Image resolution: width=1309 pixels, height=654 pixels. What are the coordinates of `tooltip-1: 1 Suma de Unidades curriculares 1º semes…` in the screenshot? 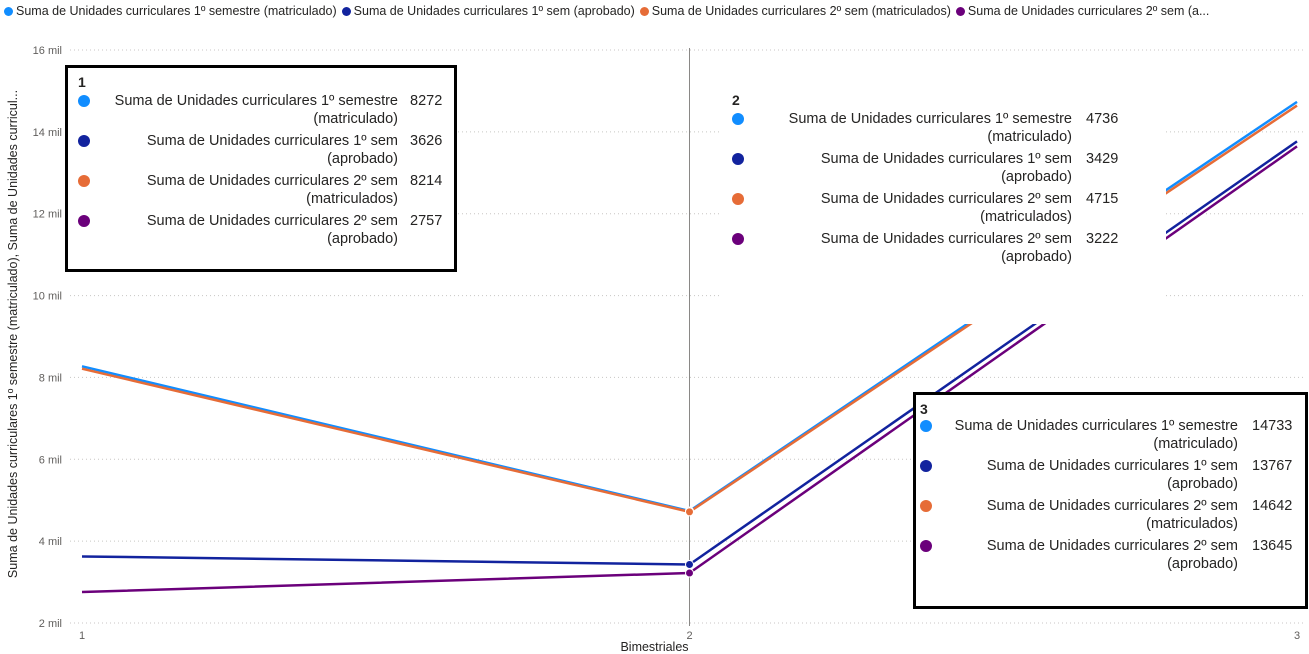 It's located at (261, 168).